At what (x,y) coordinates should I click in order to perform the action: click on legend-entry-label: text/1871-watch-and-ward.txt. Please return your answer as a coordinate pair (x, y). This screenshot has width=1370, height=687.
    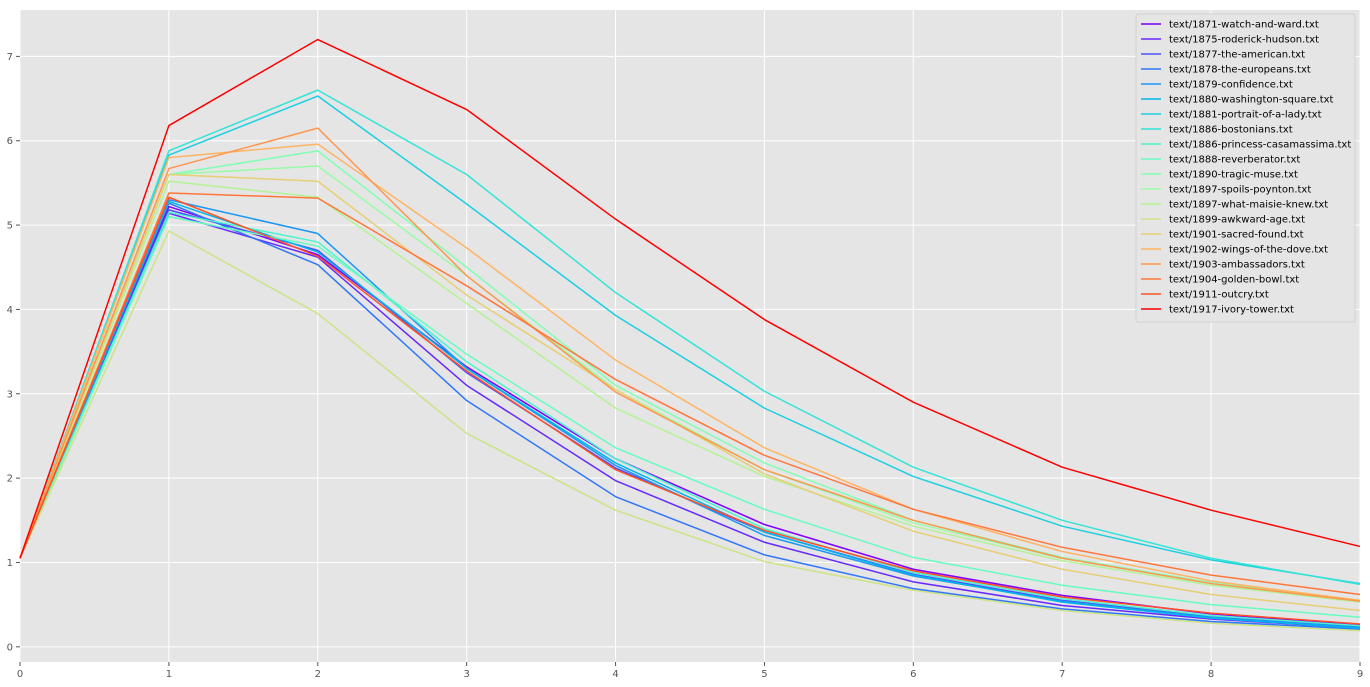
    Looking at the image, I should click on (1244, 25).